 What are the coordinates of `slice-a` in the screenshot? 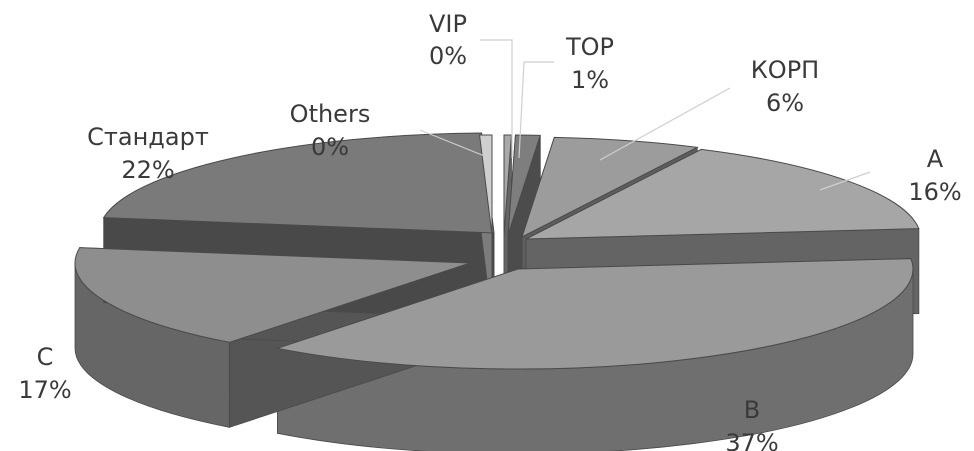 It's located at (722, 194).